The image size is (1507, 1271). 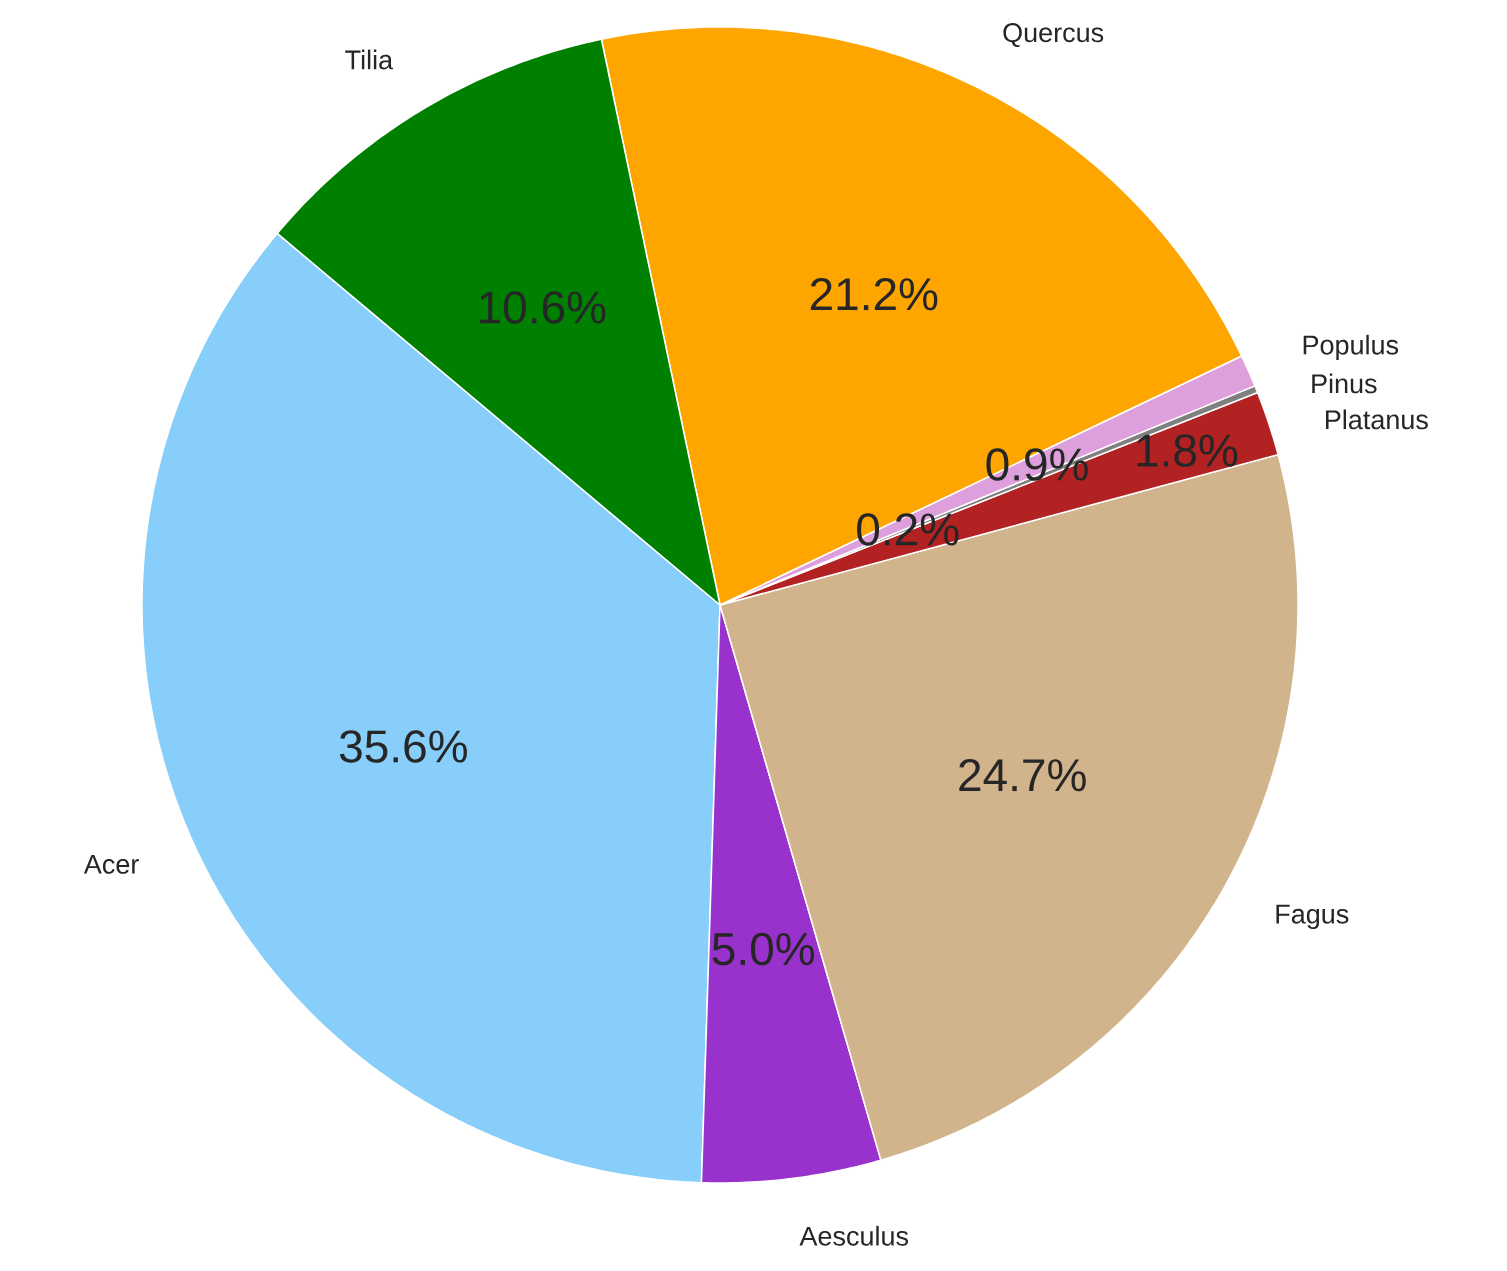 What do you see at coordinates (403, 746) in the screenshot?
I see `data-label: 35.6%` at bounding box center [403, 746].